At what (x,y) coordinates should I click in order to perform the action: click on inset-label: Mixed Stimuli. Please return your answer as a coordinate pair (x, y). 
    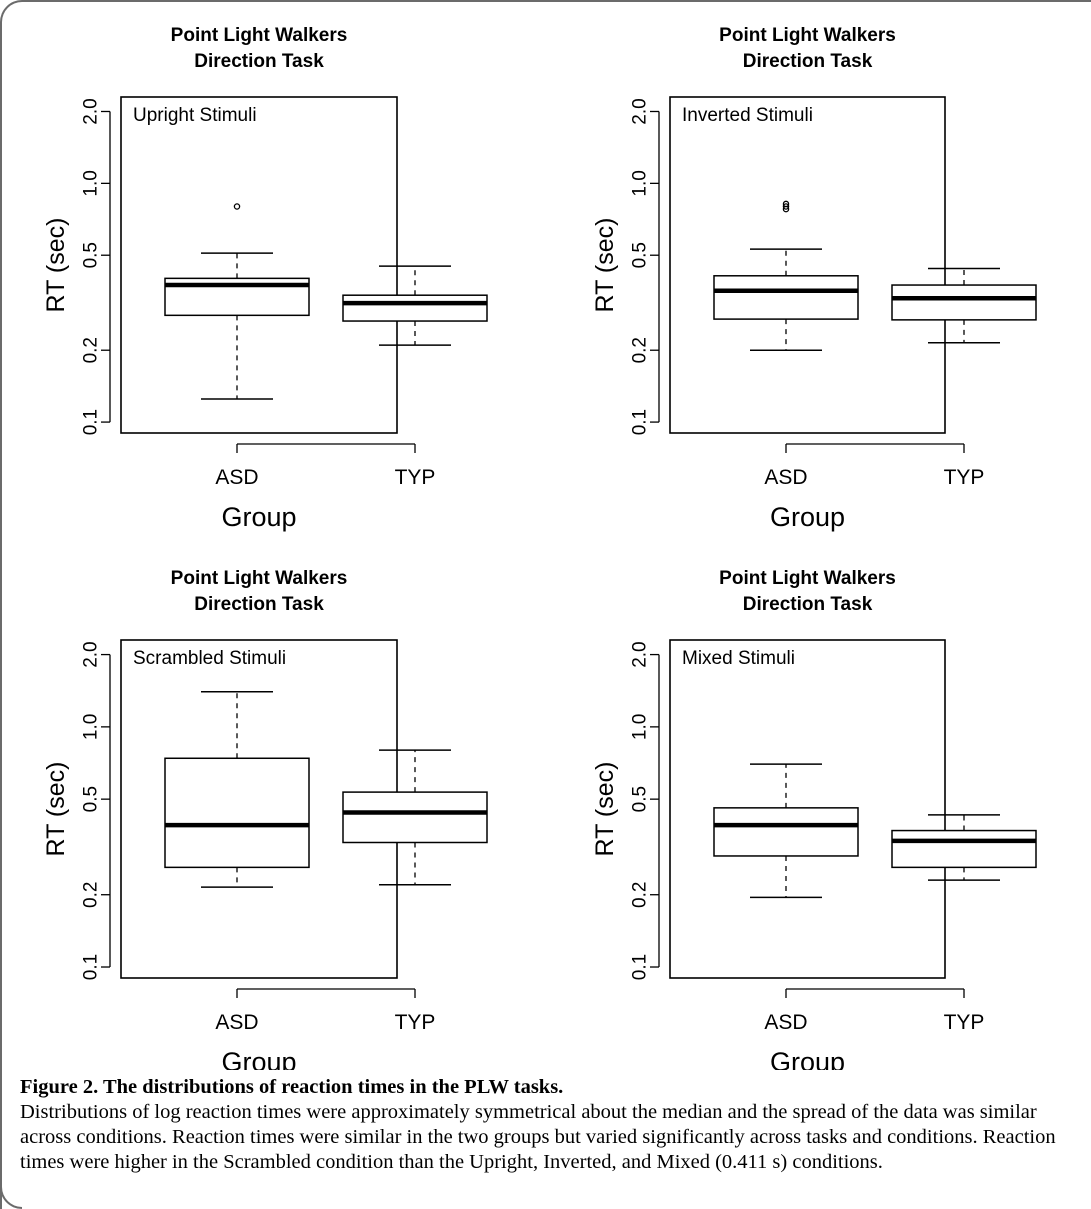
    Looking at the image, I should click on (738, 658).